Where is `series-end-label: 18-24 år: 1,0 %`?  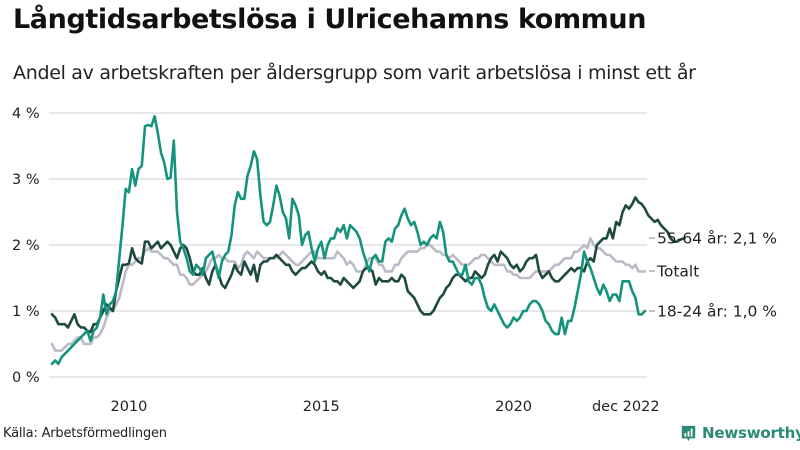
series-end-label: 18-24 år: 1,0 % is located at coordinates (717, 312).